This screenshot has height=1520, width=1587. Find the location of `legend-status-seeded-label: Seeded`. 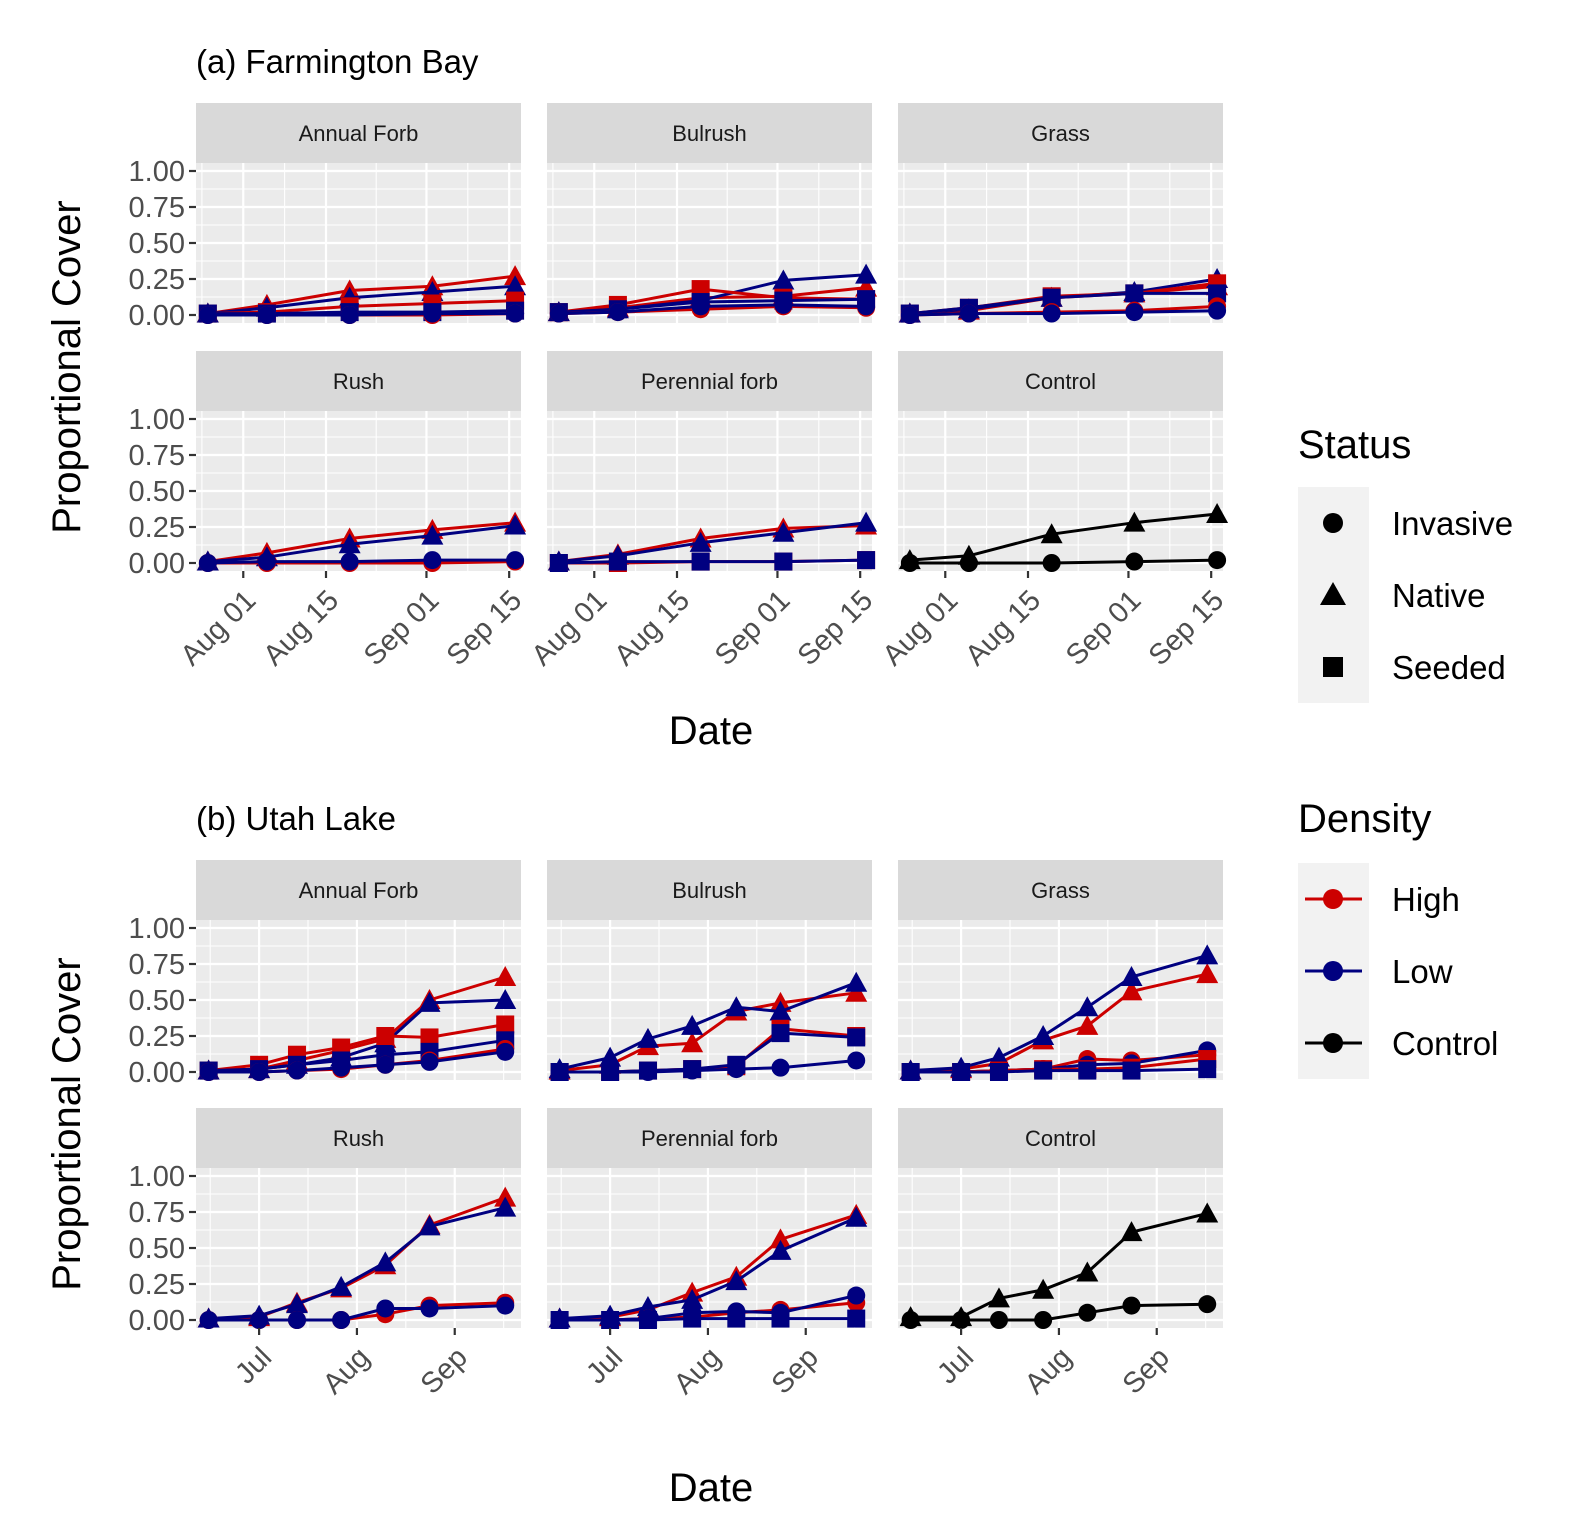

legend-status-seeded-label: Seeded is located at coordinates (1449, 667).